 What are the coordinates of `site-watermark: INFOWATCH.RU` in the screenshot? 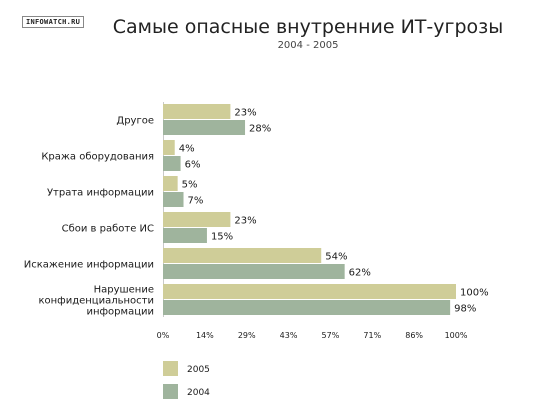 It's located at (53, 22).